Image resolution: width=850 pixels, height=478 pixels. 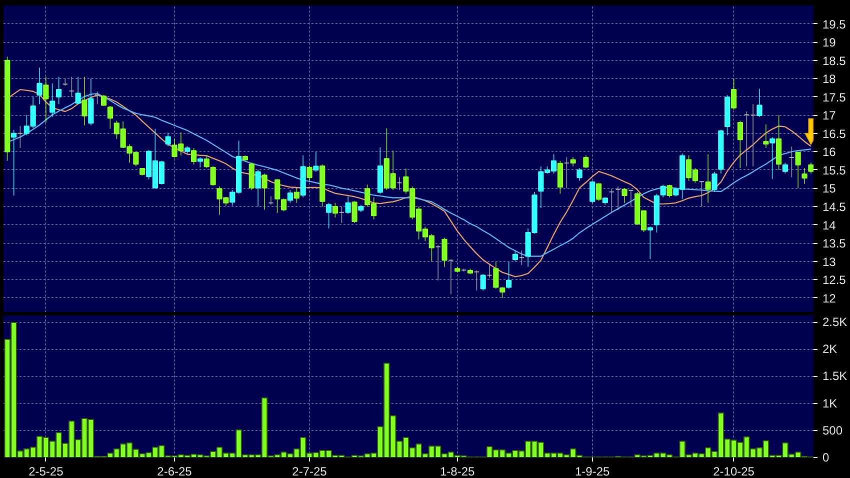 What do you see at coordinates (834, 207) in the screenshot?
I see `y-tick-label: 14.5` at bounding box center [834, 207].